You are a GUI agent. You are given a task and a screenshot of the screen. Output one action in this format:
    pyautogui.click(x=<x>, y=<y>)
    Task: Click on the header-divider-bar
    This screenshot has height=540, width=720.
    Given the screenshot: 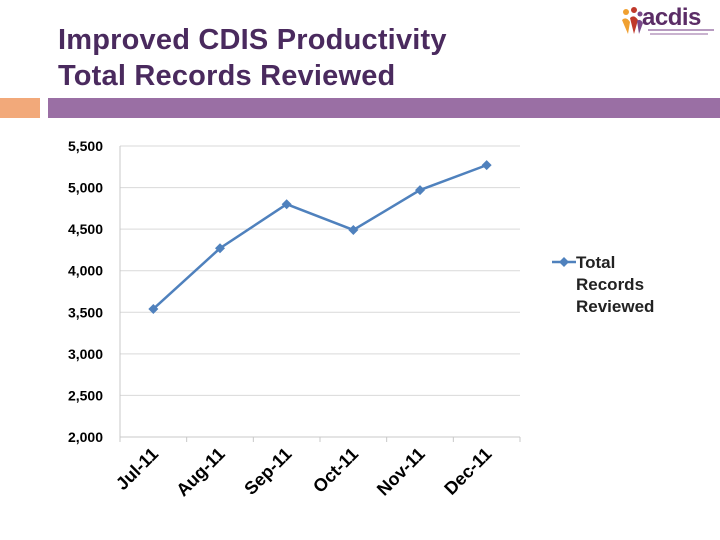 What is the action you would take?
    pyautogui.click(x=384, y=108)
    